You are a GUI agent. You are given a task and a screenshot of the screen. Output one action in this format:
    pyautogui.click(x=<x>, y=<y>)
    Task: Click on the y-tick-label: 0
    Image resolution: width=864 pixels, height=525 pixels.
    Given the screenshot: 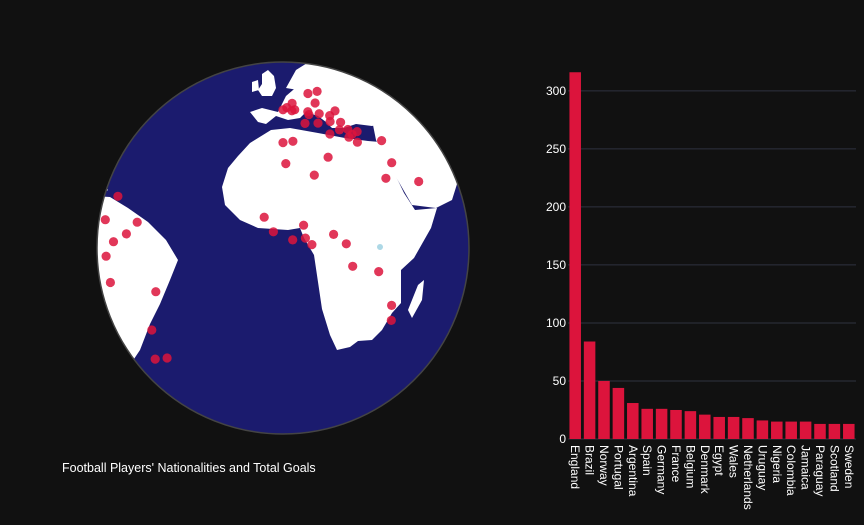 What is the action you would take?
    pyautogui.click(x=562, y=439)
    